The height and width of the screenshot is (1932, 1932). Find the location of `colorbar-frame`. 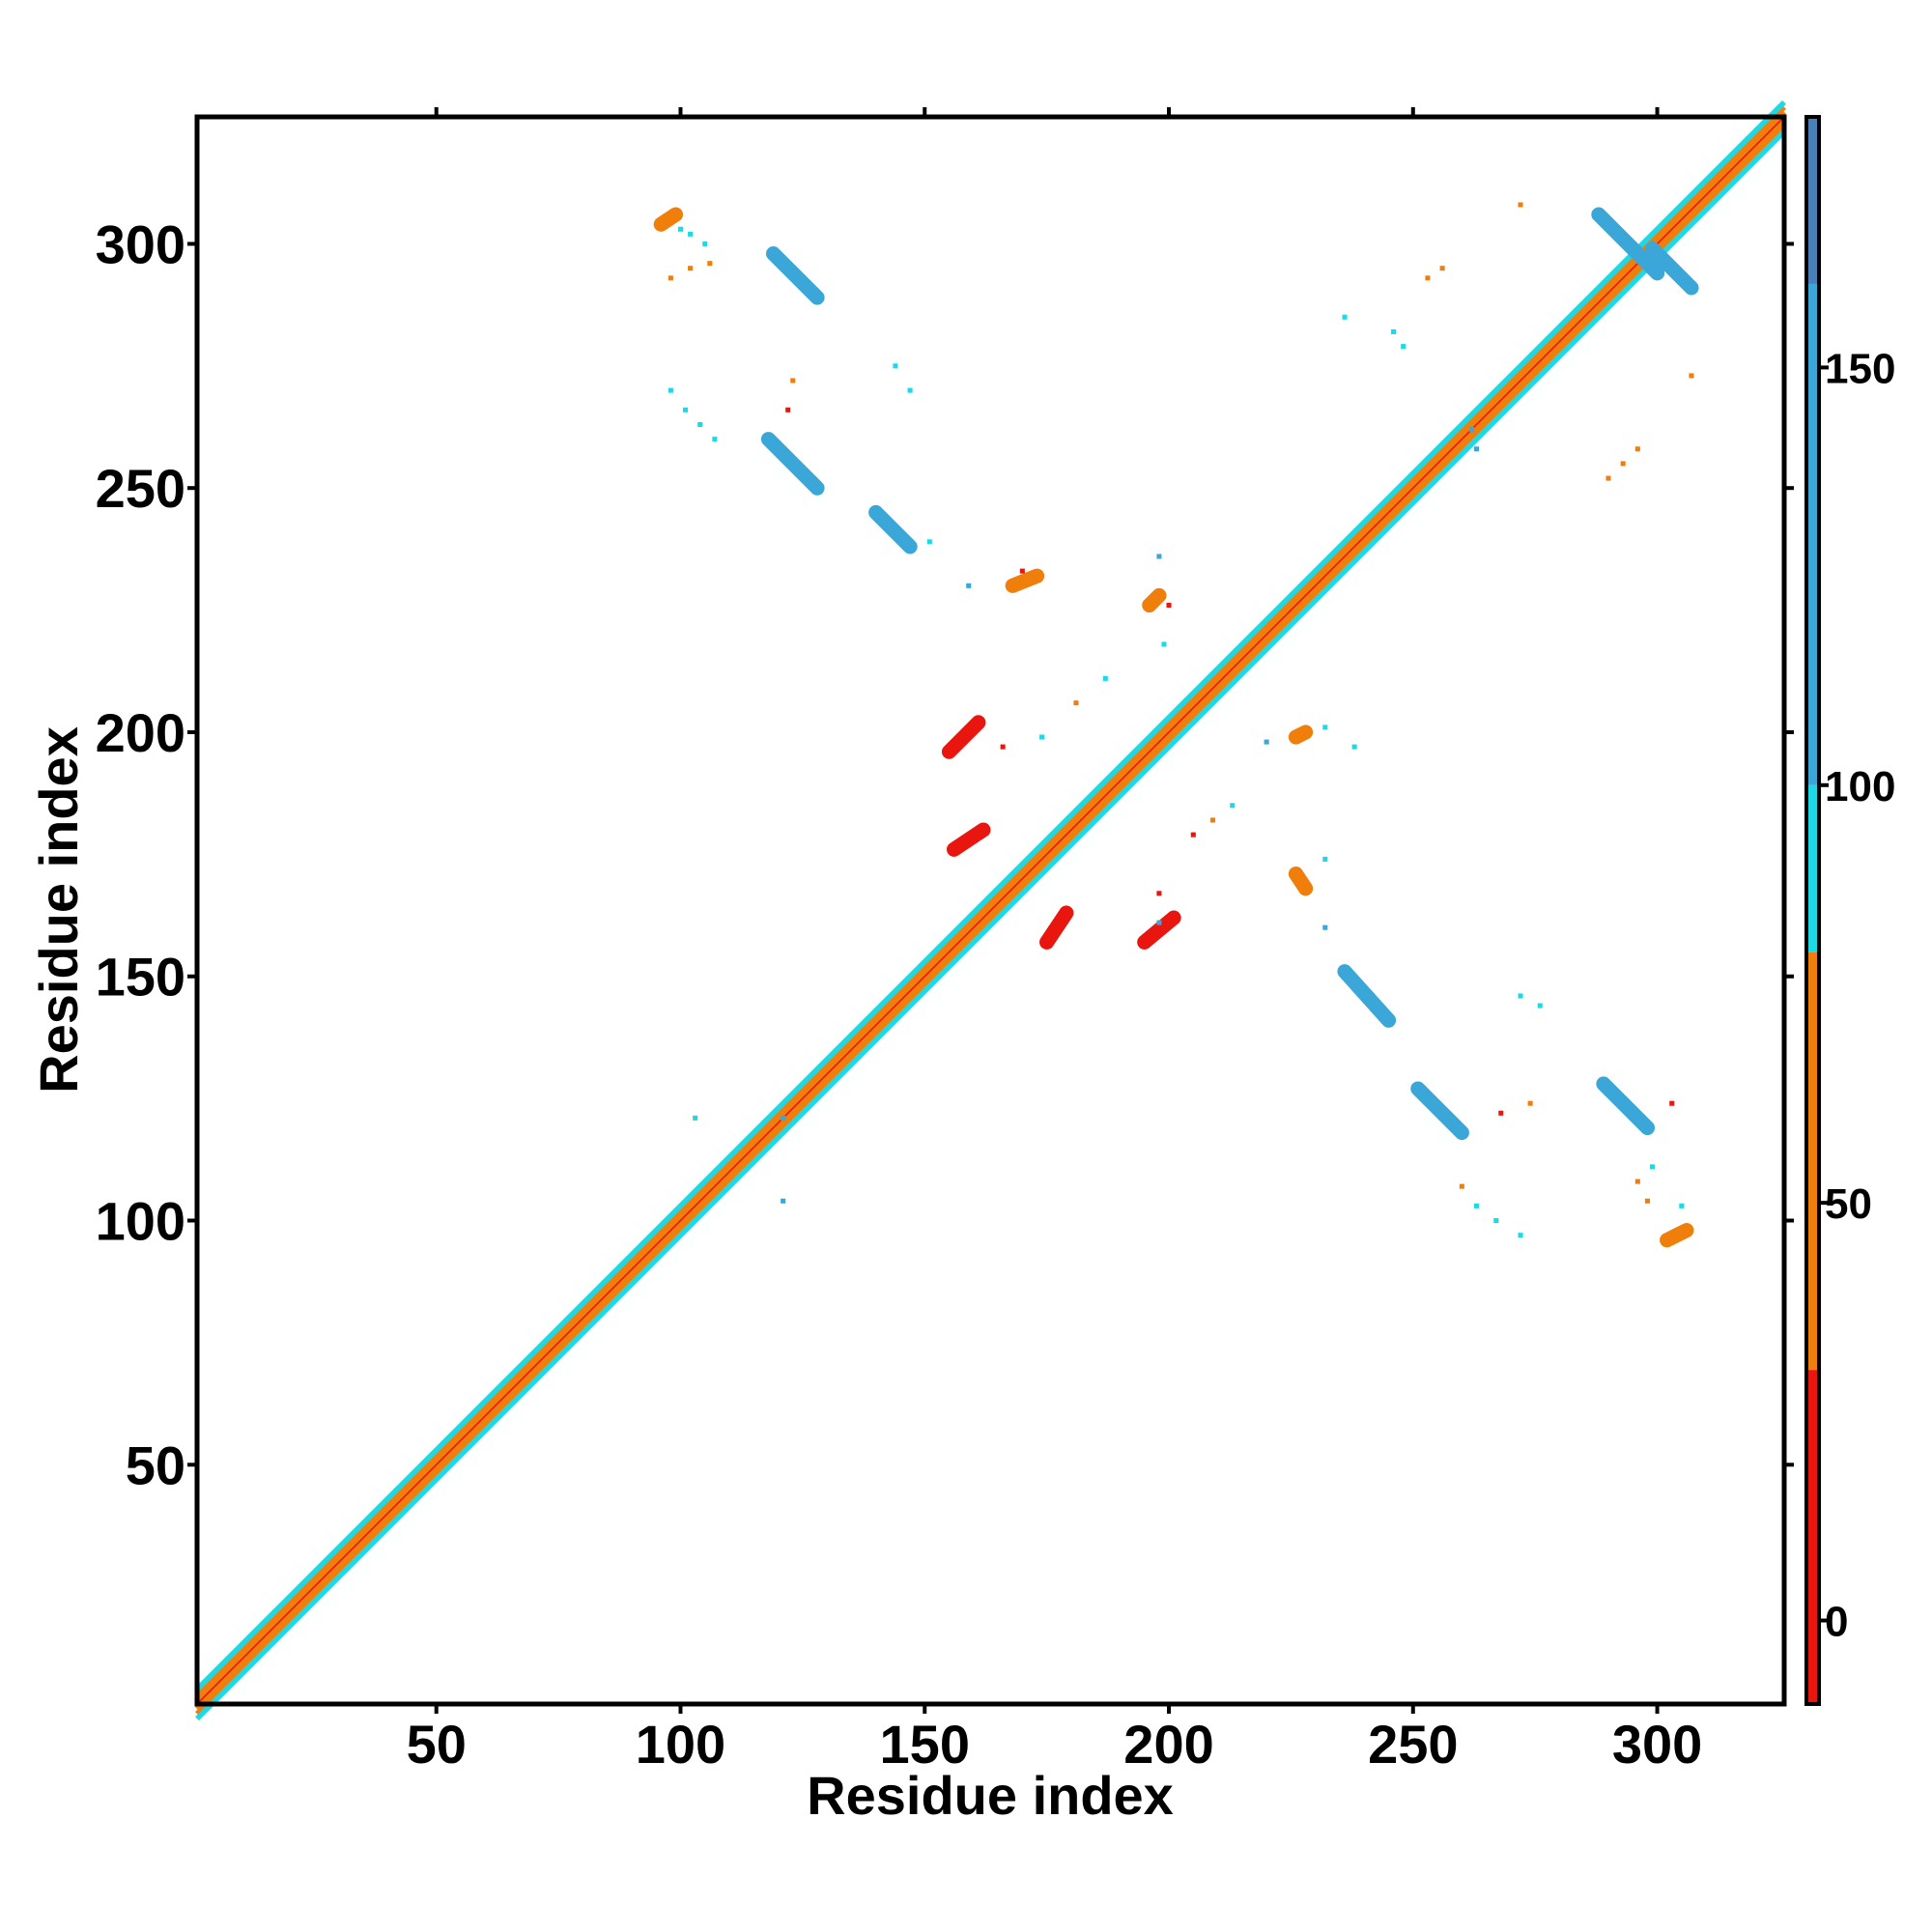

colorbar-frame is located at coordinates (1812, 910).